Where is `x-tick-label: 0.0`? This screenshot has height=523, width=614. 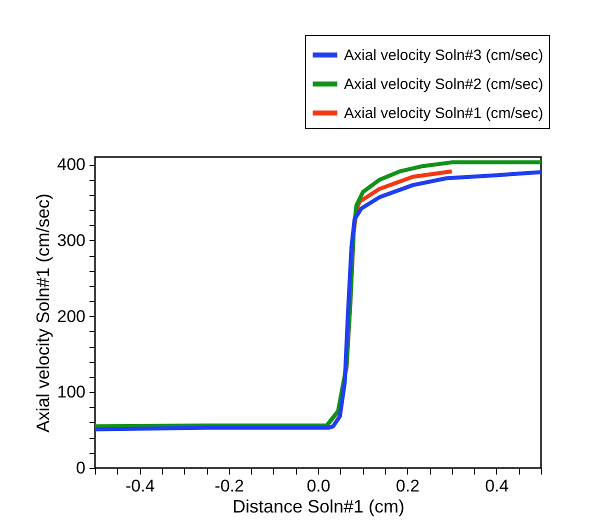
x-tick-label: 0.0 is located at coordinates (318, 486).